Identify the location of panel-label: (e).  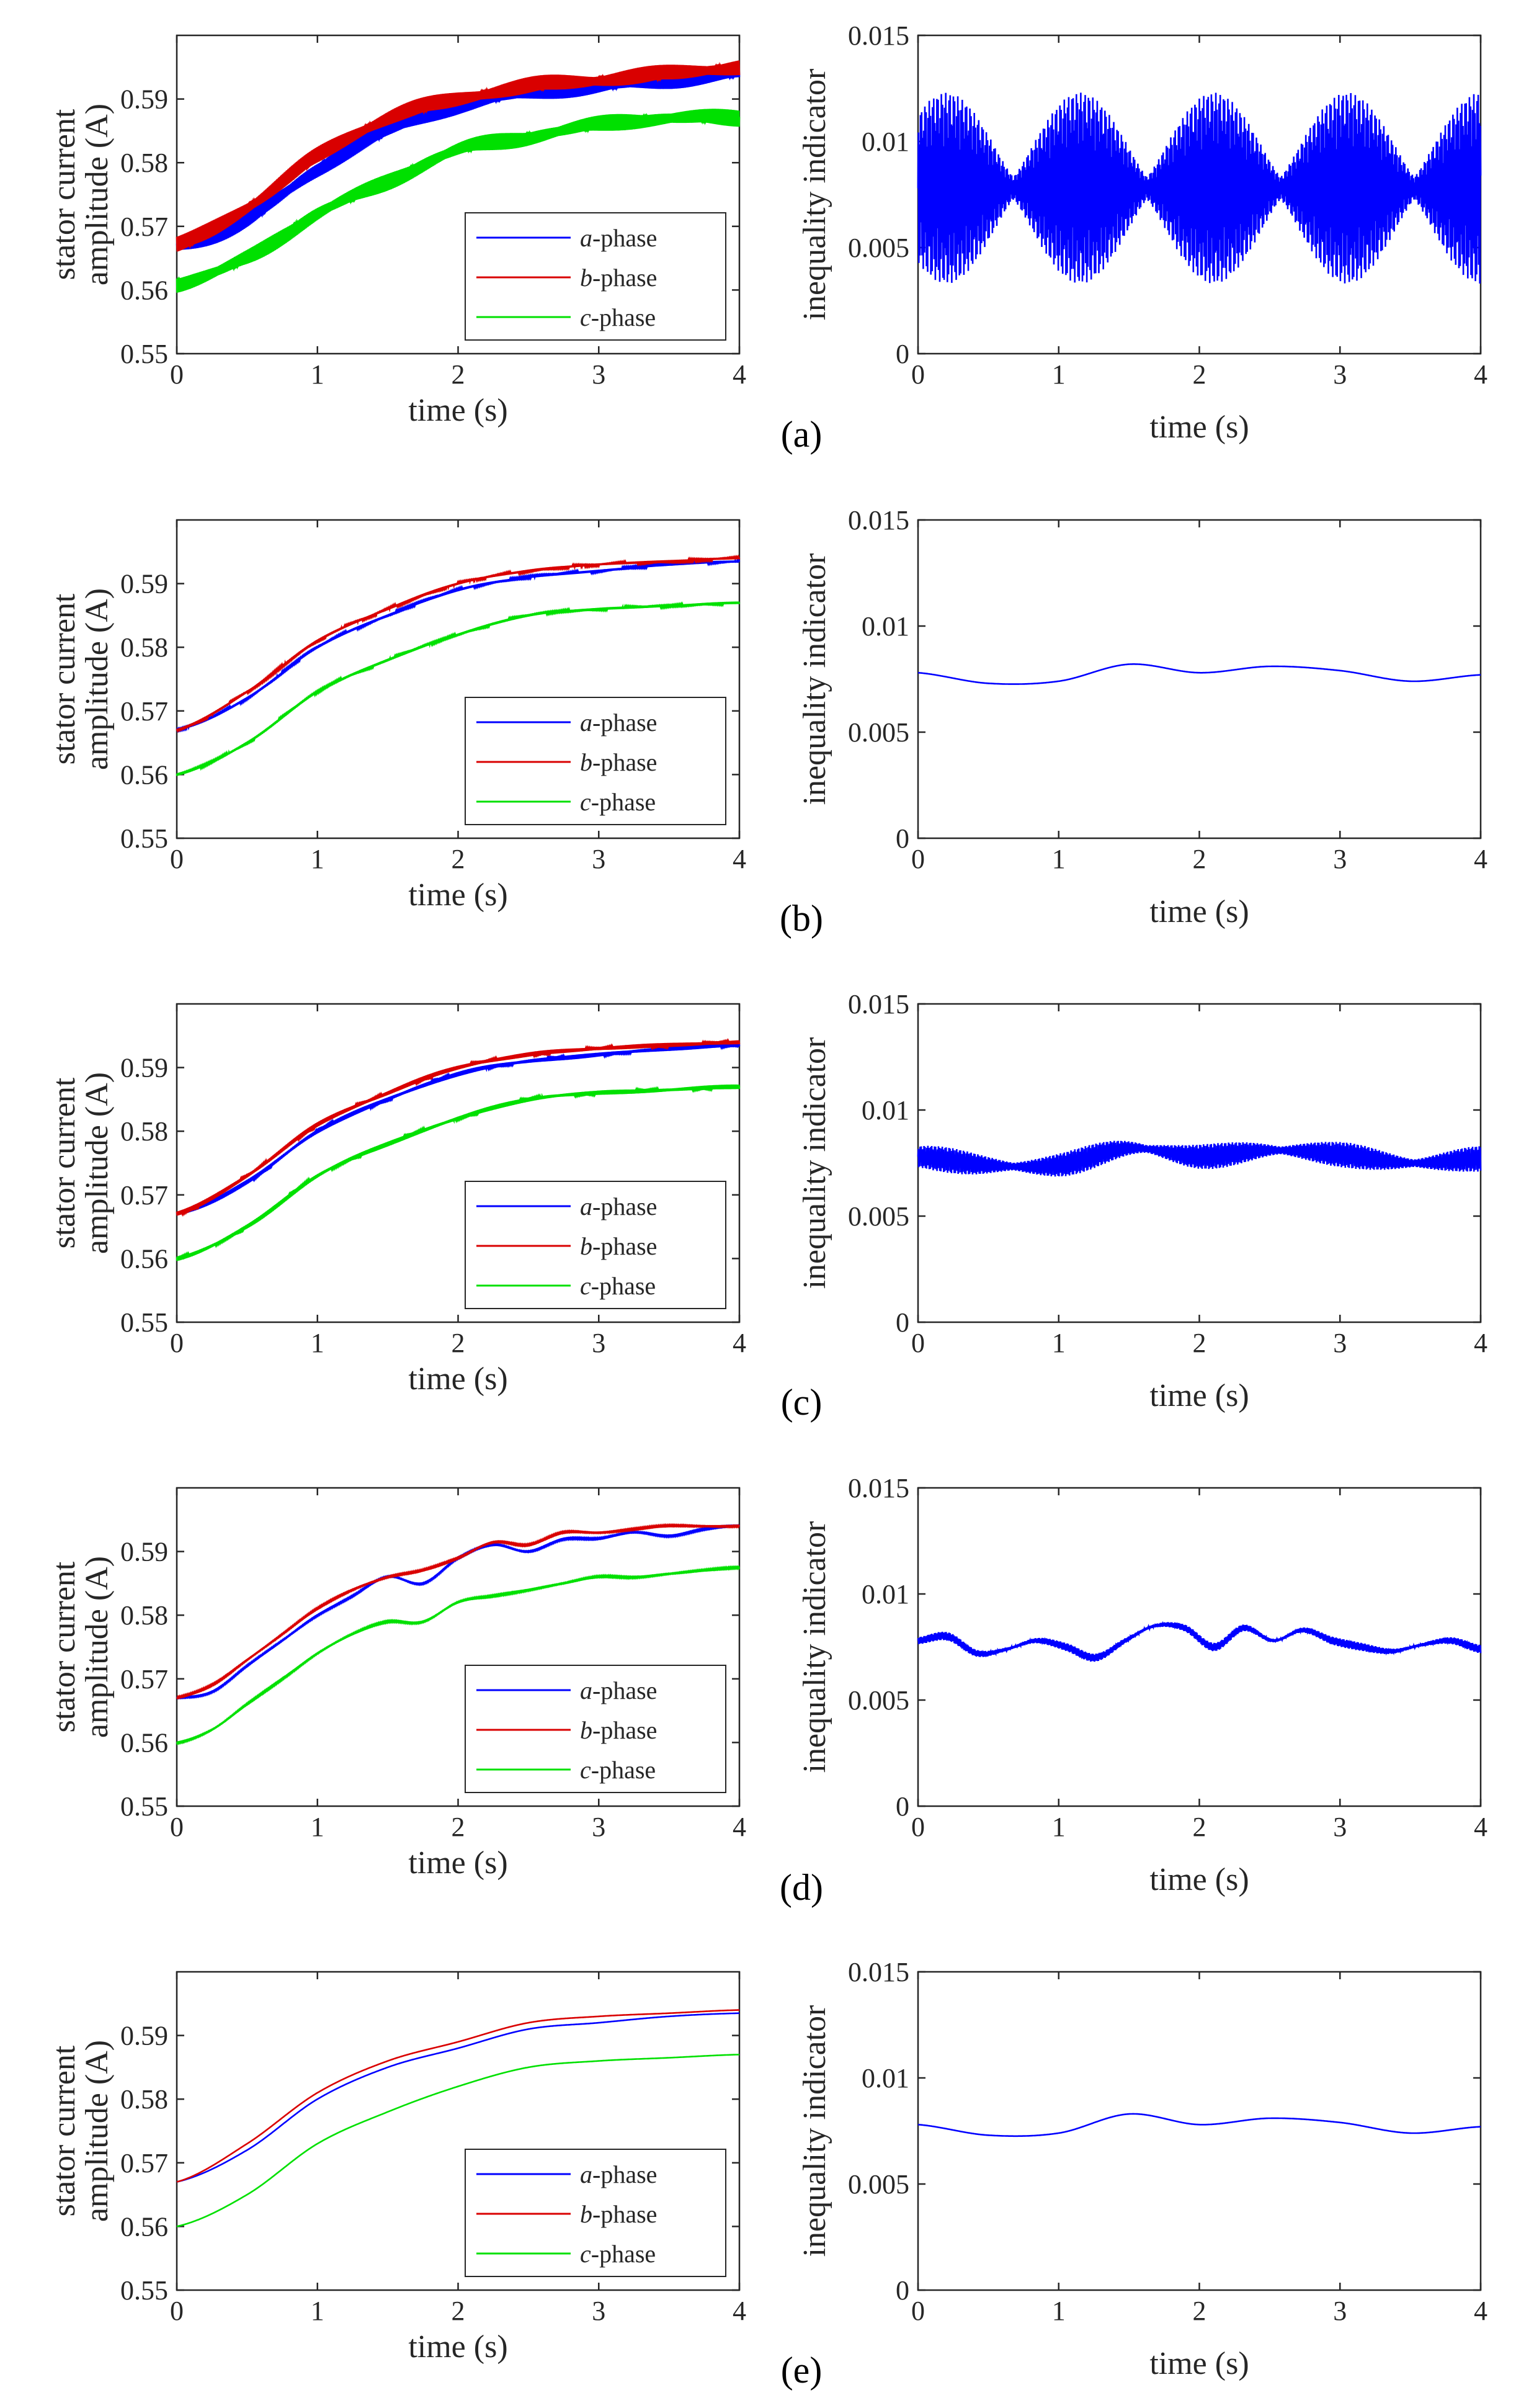
(802, 2370).